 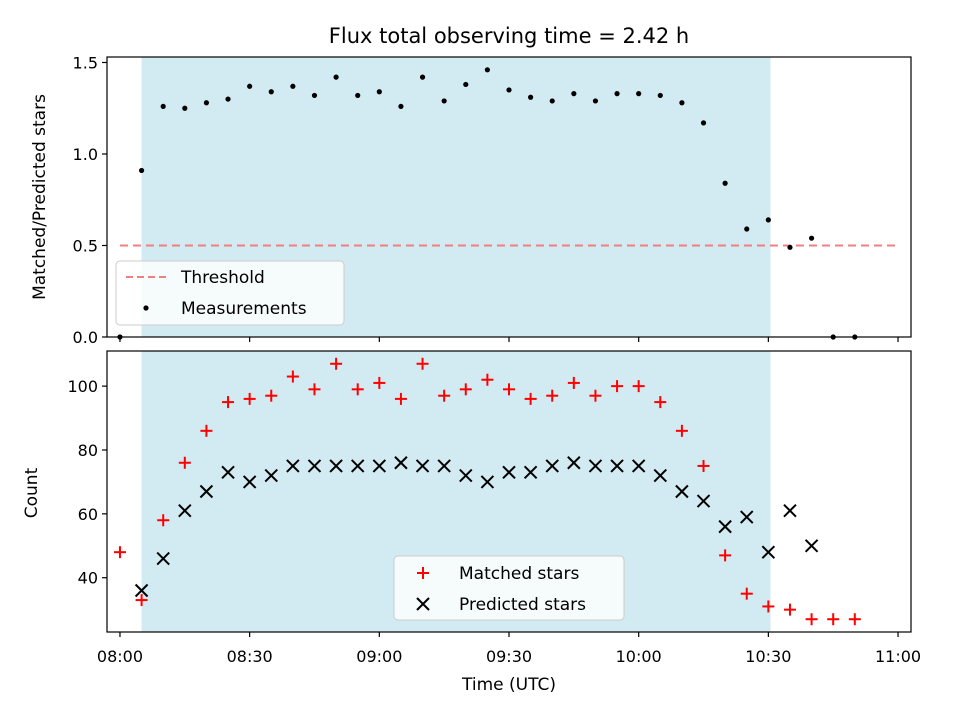 I want to click on count-x-ticks: 08:00 08:30 09:00 09:30 10:00 10:30 11:00, so click(x=509, y=649).